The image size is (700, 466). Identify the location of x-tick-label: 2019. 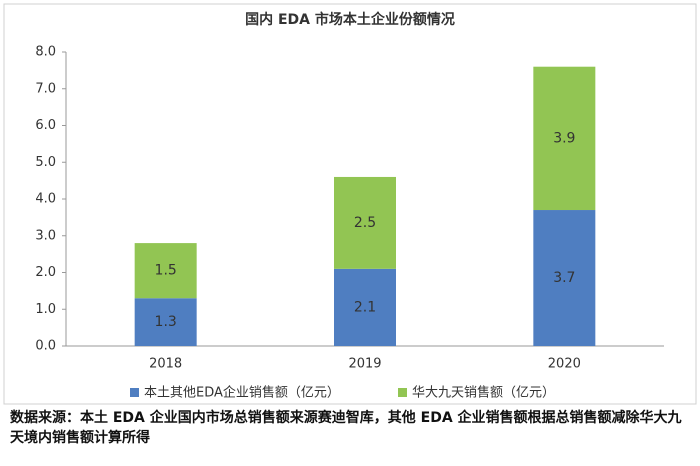
(364, 364).